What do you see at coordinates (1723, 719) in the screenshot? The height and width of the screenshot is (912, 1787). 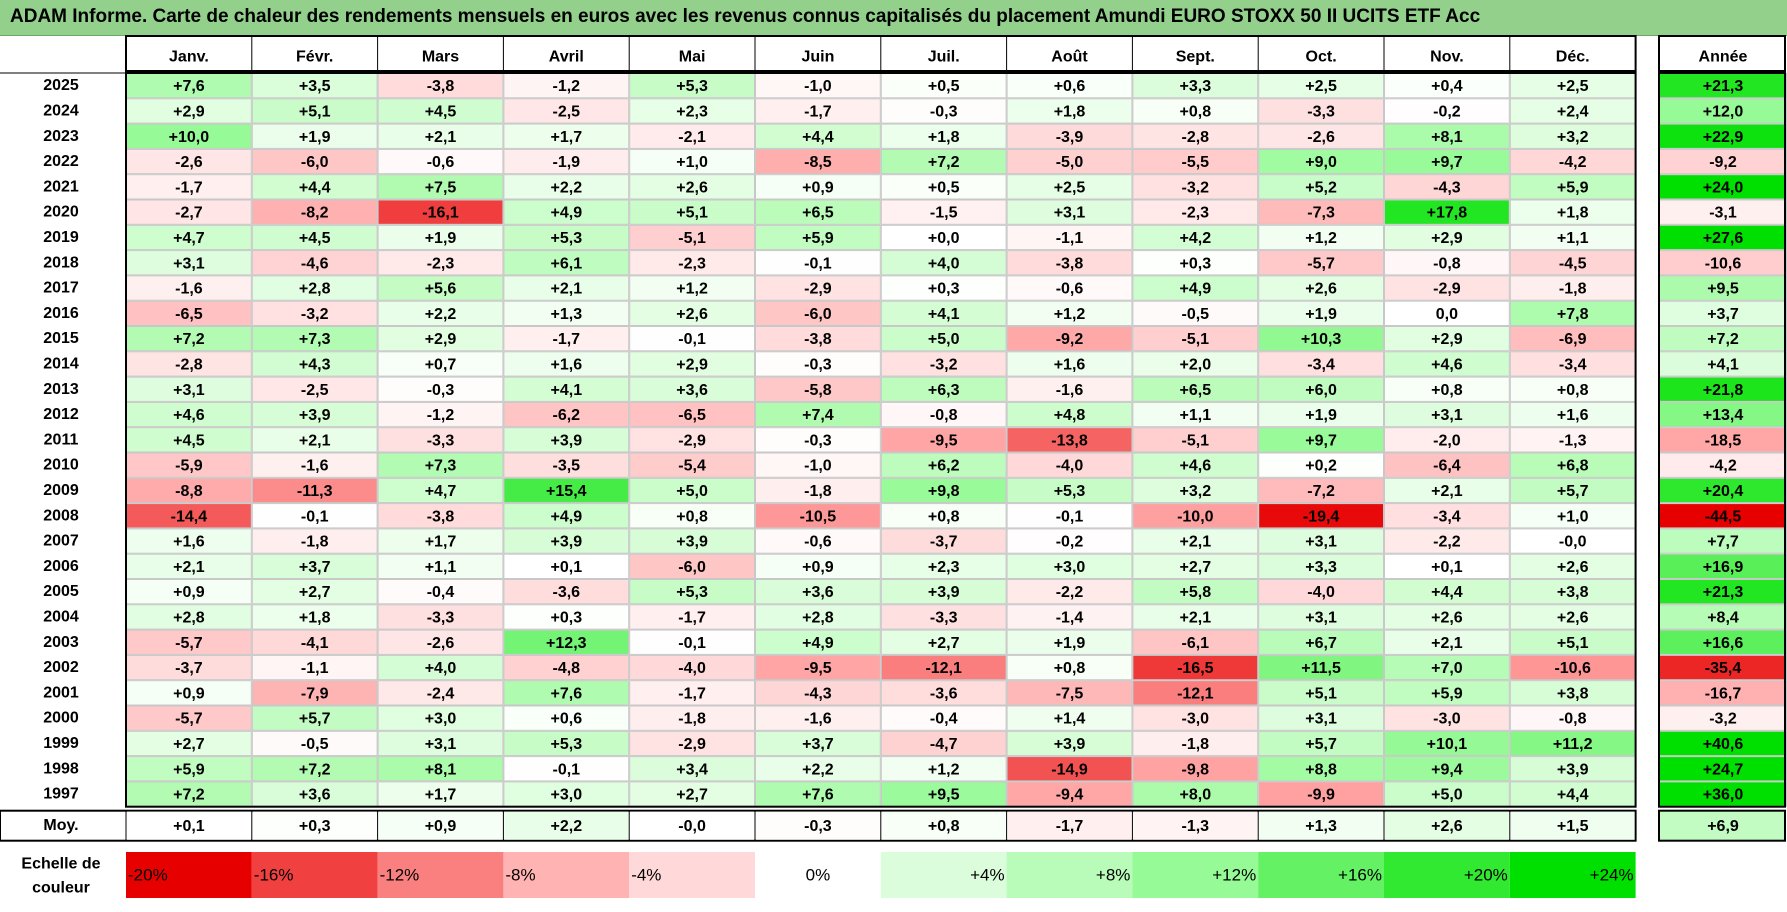 I see `year-total-value: -3,2` at bounding box center [1723, 719].